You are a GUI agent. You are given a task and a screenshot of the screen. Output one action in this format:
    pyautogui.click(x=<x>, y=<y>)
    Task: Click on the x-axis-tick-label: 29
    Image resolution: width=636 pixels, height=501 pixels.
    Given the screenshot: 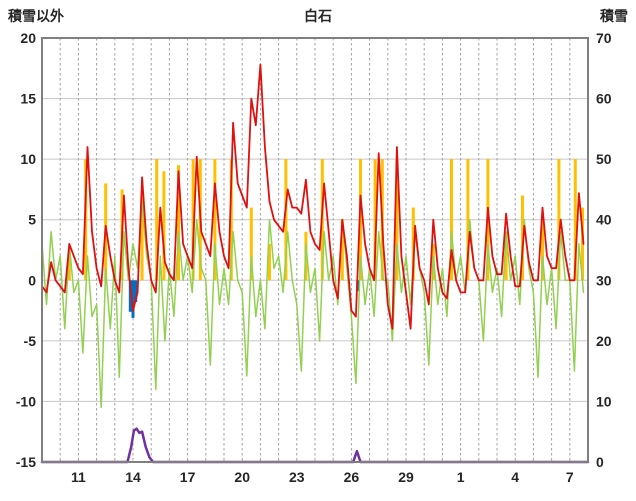 What is the action you would take?
    pyautogui.click(x=406, y=477)
    